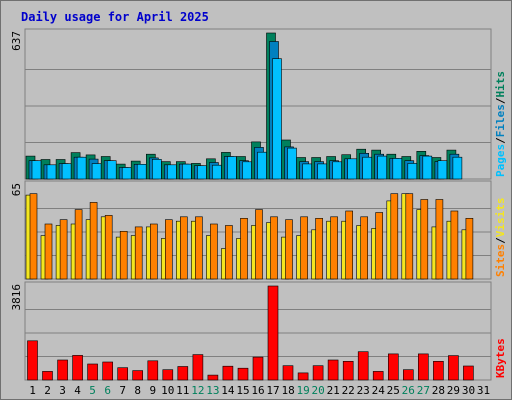  Describe the element at coordinates (500, 124) in the screenshot. I see `legend-requests: Pages/Files/Hits` at that location.